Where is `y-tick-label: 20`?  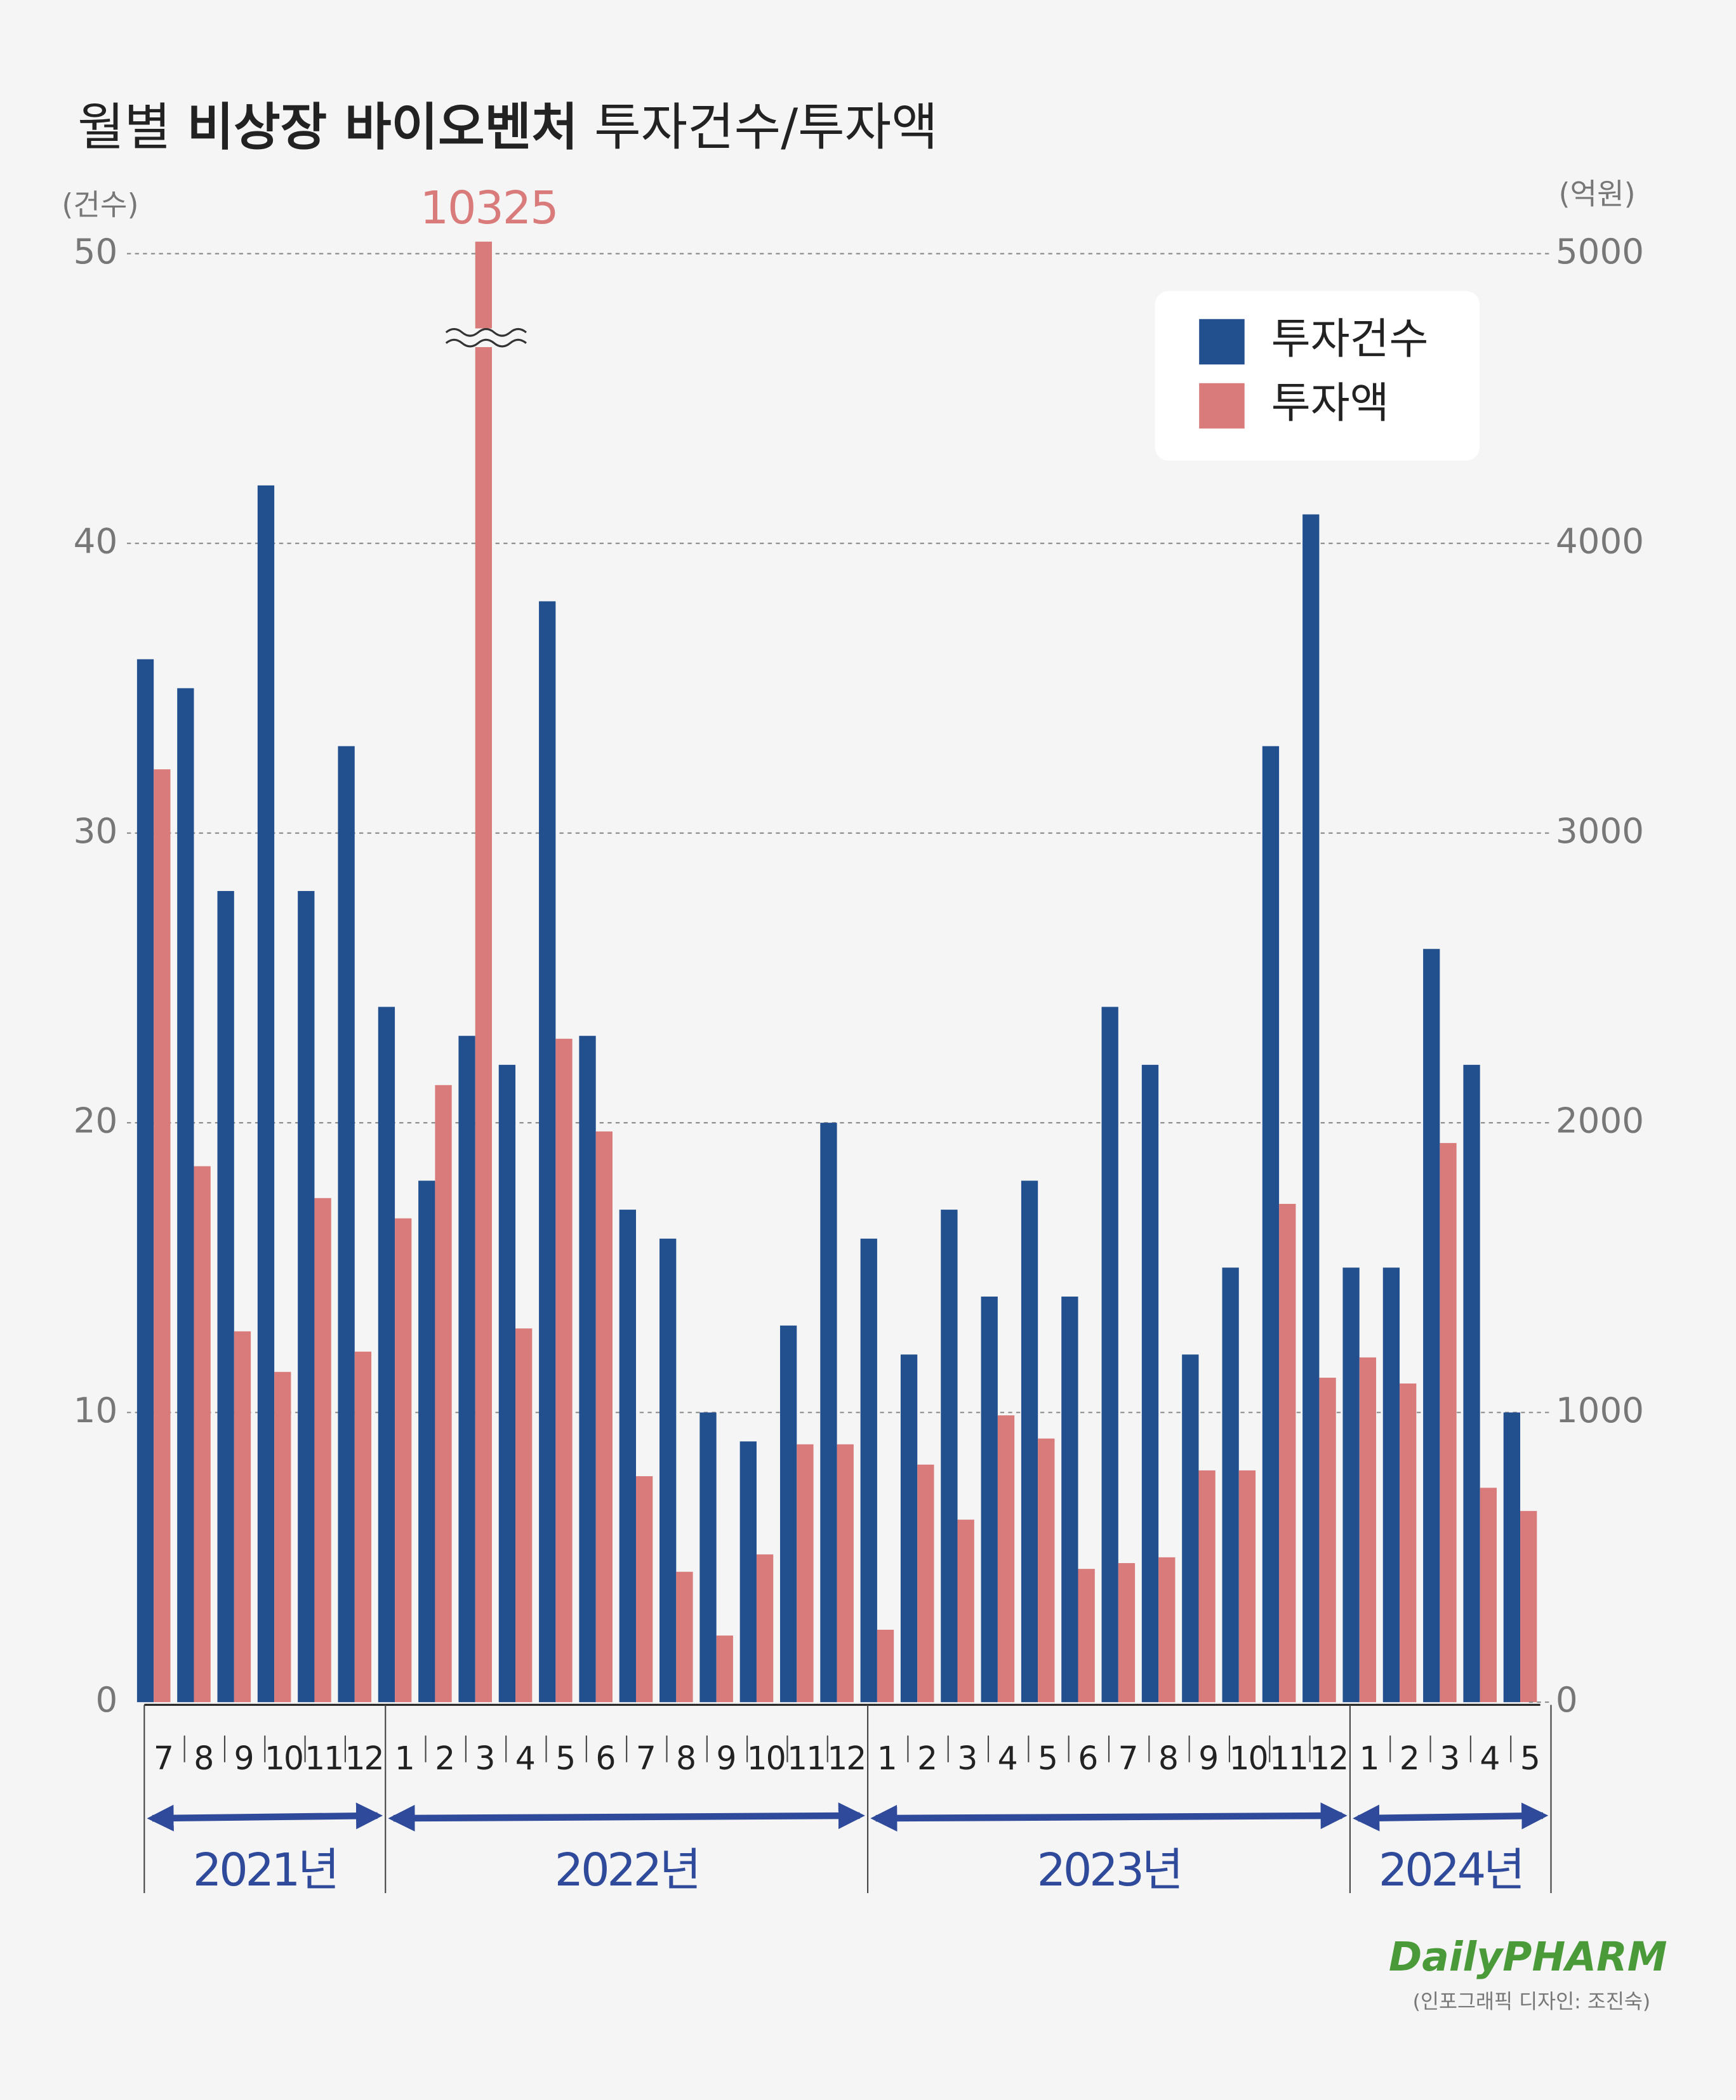
y-tick-label: 20 is located at coordinates (96, 1120).